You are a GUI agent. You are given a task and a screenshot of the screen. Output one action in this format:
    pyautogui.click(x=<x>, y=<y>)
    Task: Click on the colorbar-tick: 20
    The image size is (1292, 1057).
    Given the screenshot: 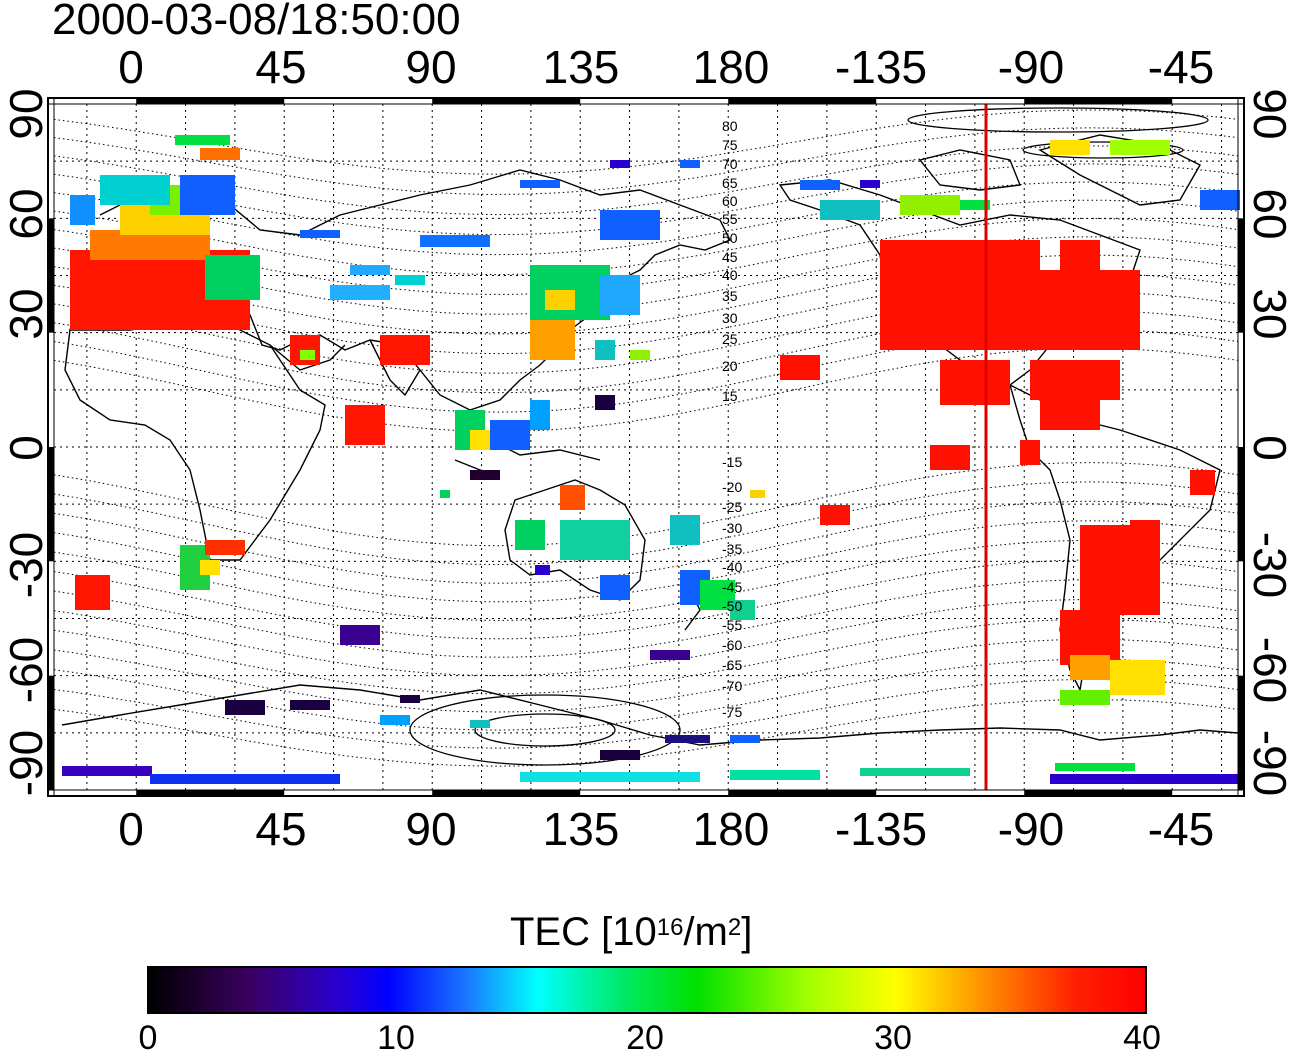 What is the action you would take?
    pyautogui.click(x=645, y=1038)
    